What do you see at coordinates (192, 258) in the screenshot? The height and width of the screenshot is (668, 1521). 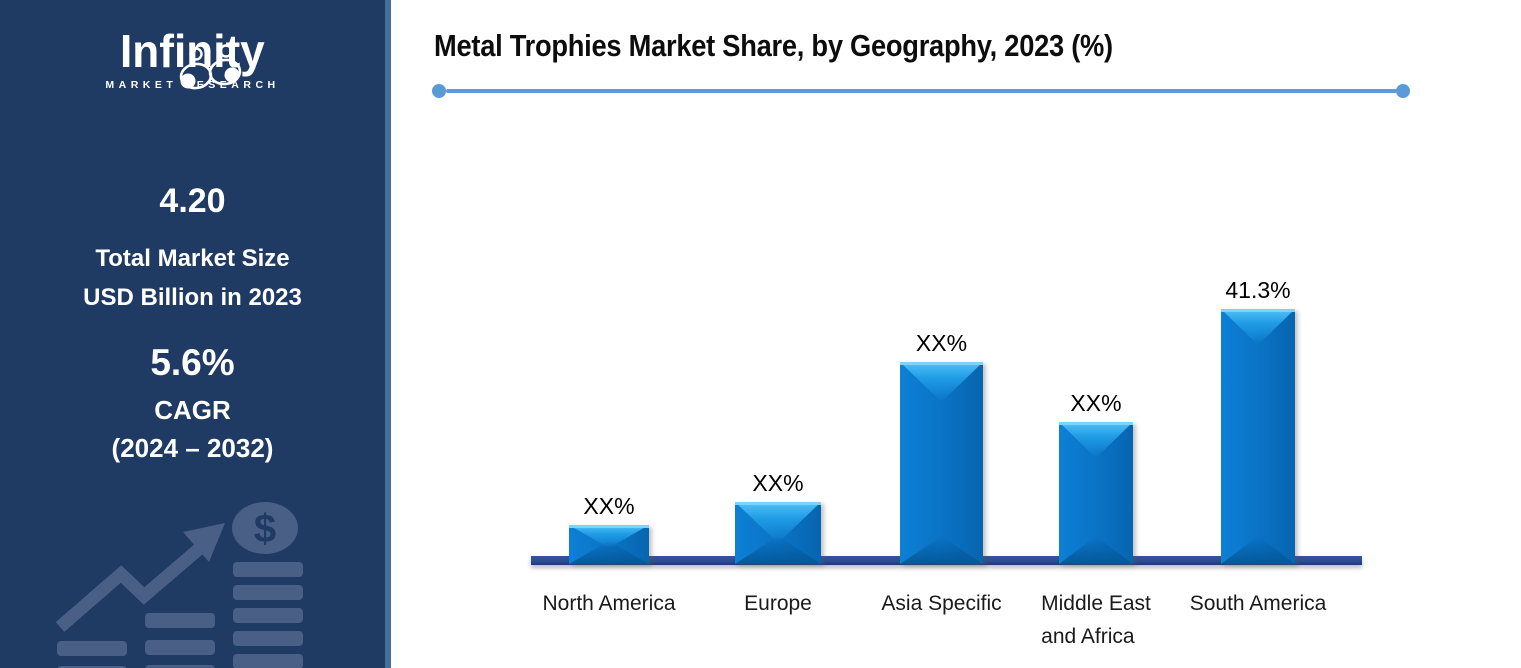 I see `market-size-label-line1: Total Market Size` at bounding box center [192, 258].